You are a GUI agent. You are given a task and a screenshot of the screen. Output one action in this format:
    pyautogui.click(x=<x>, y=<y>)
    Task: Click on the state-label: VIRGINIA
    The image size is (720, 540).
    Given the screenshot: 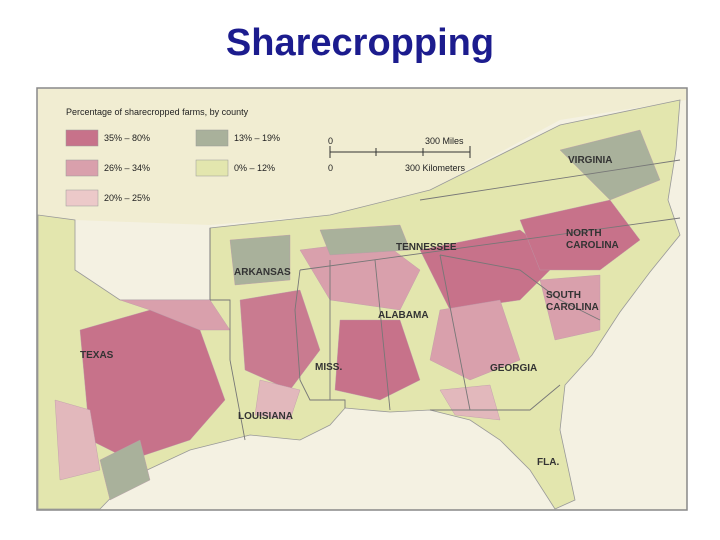 What is the action you would take?
    pyautogui.click(x=590, y=160)
    